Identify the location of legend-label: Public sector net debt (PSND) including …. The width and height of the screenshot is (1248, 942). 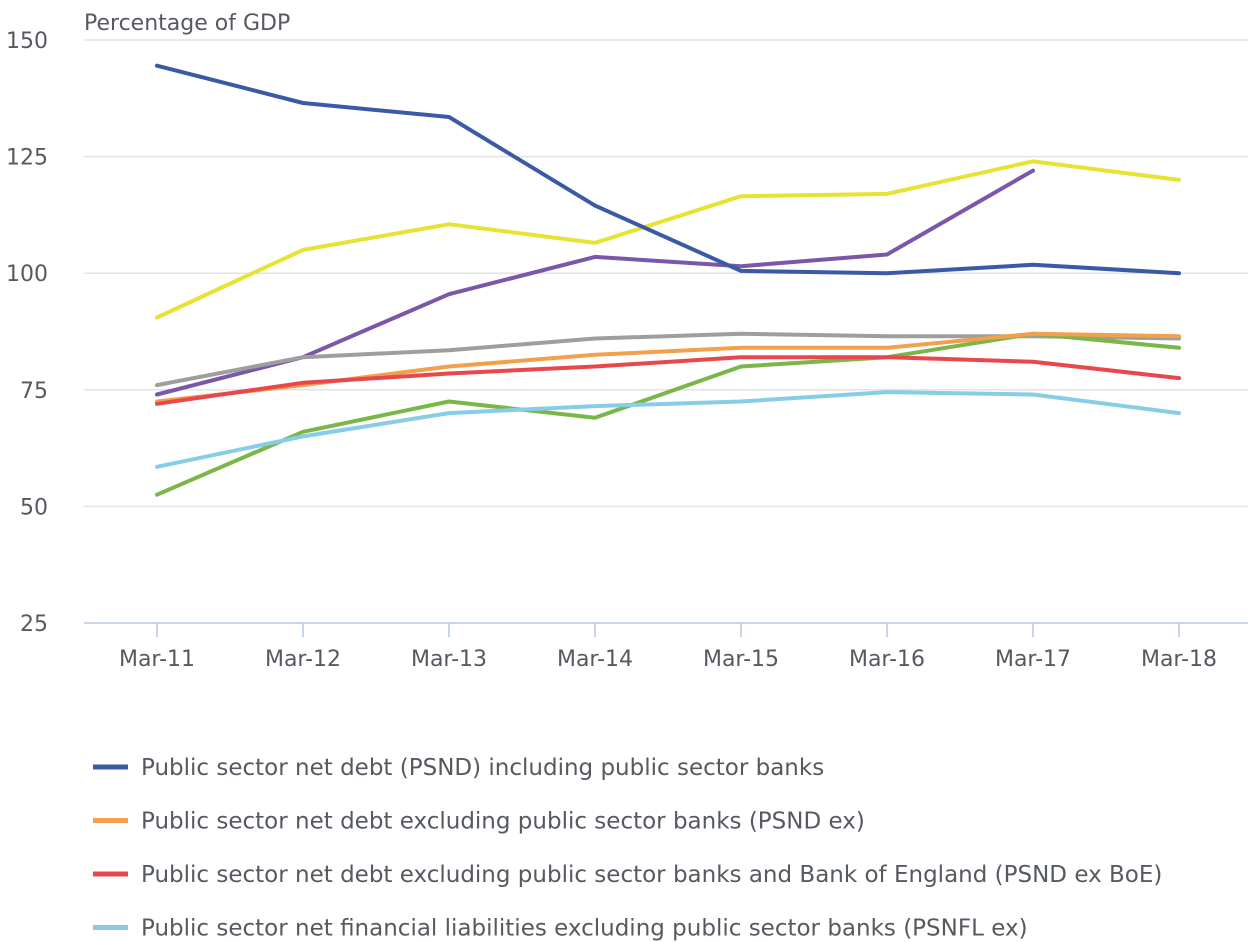
(482, 768).